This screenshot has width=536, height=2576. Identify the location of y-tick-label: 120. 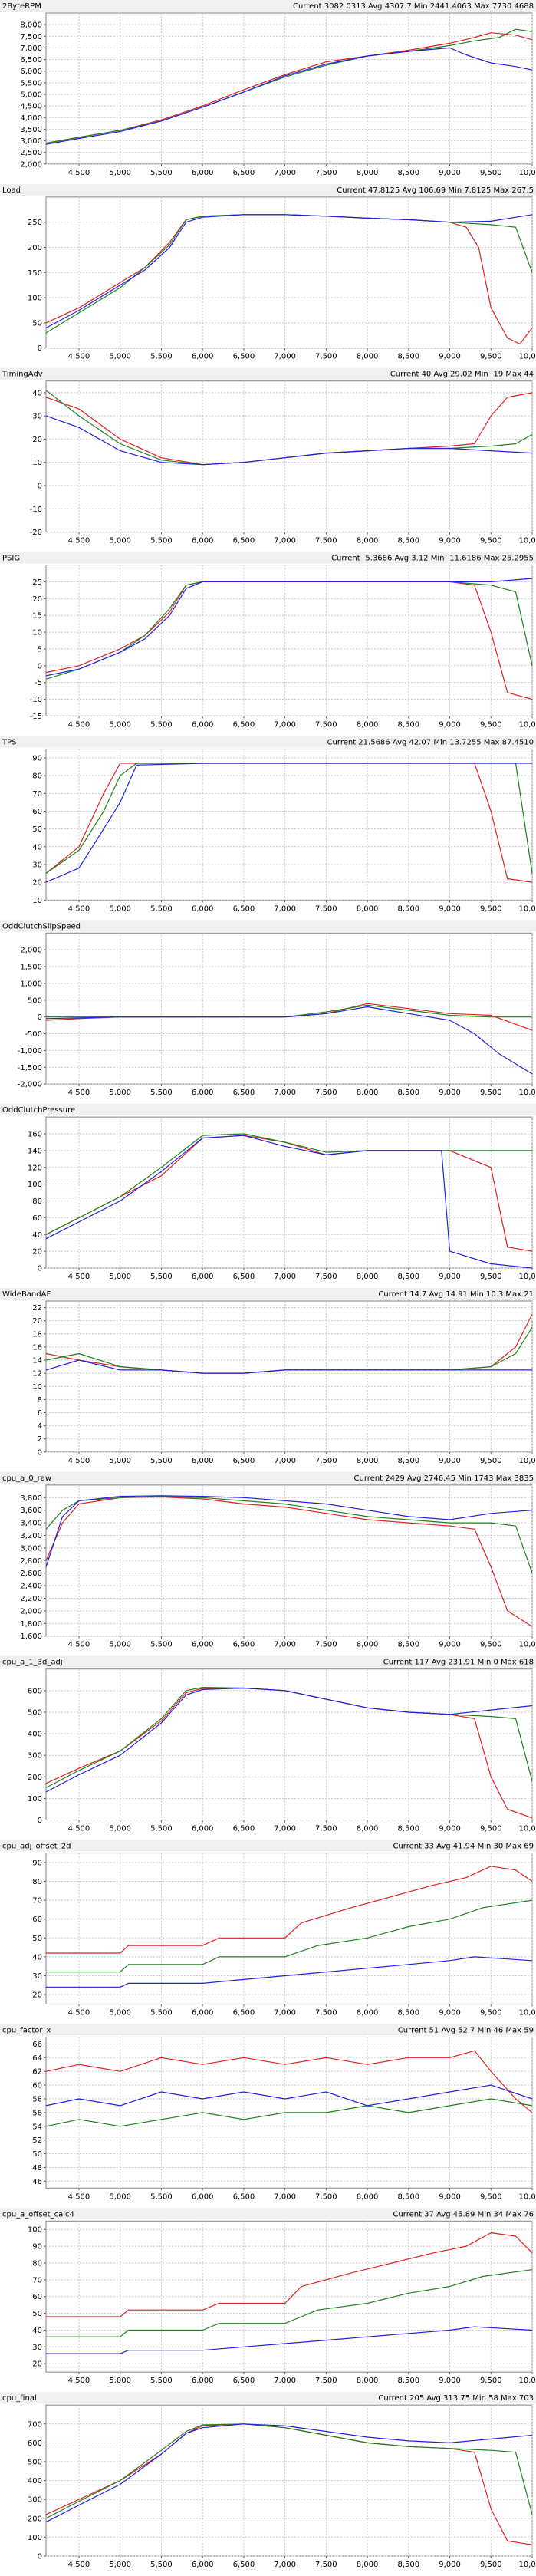
(35, 1168).